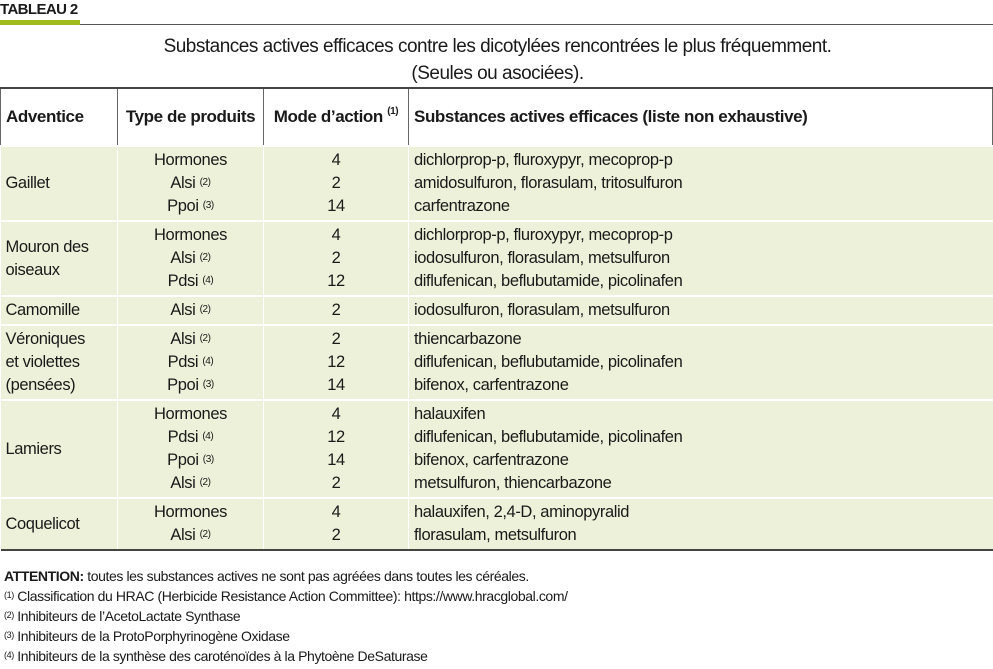 This screenshot has height=669, width=993. Describe the element at coordinates (59, 258) in the screenshot. I see `weed-cell: Mouron des oiseaux` at that location.